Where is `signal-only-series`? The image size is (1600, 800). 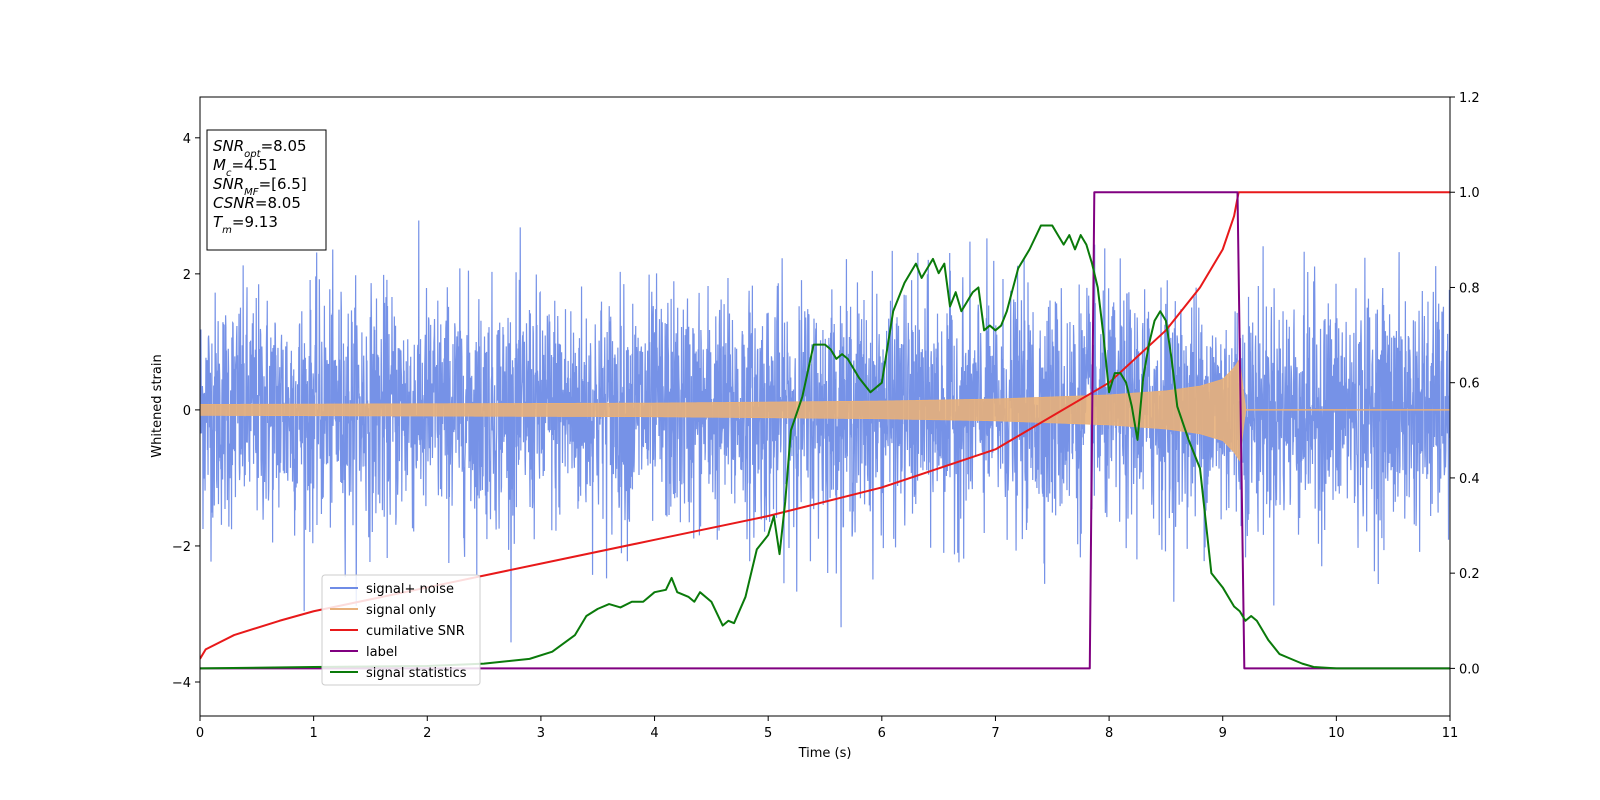
signal-only-series is located at coordinates (825, 410).